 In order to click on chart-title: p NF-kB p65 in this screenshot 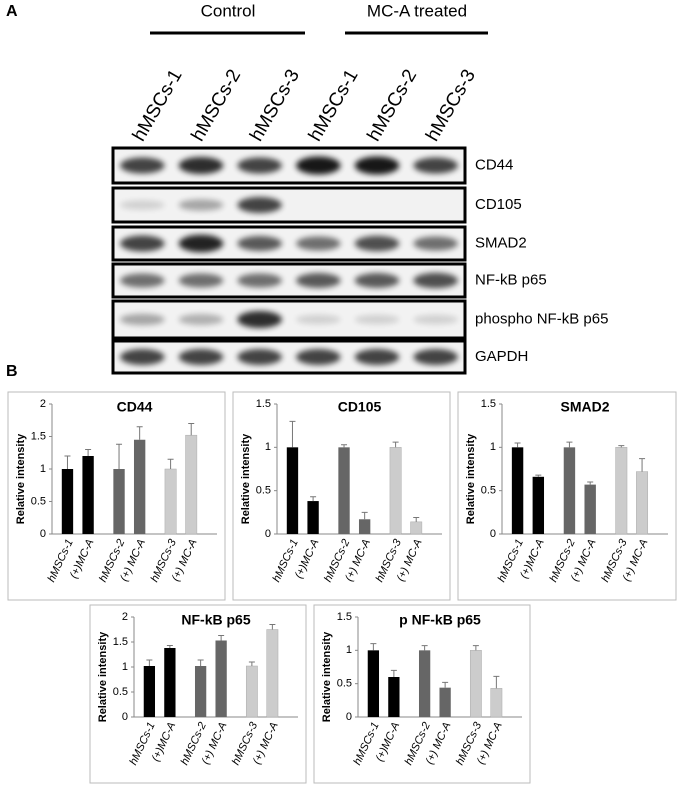, I will do `click(440, 620)`.